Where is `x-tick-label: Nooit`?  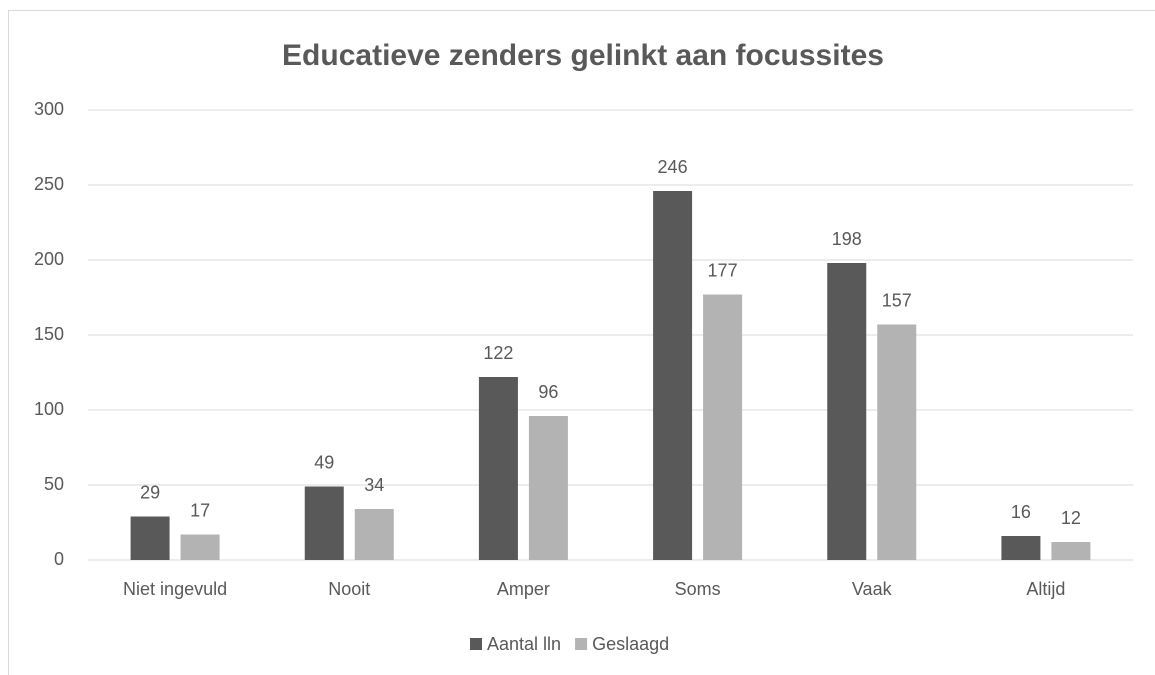
x-tick-label: Nooit is located at coordinates (349, 589).